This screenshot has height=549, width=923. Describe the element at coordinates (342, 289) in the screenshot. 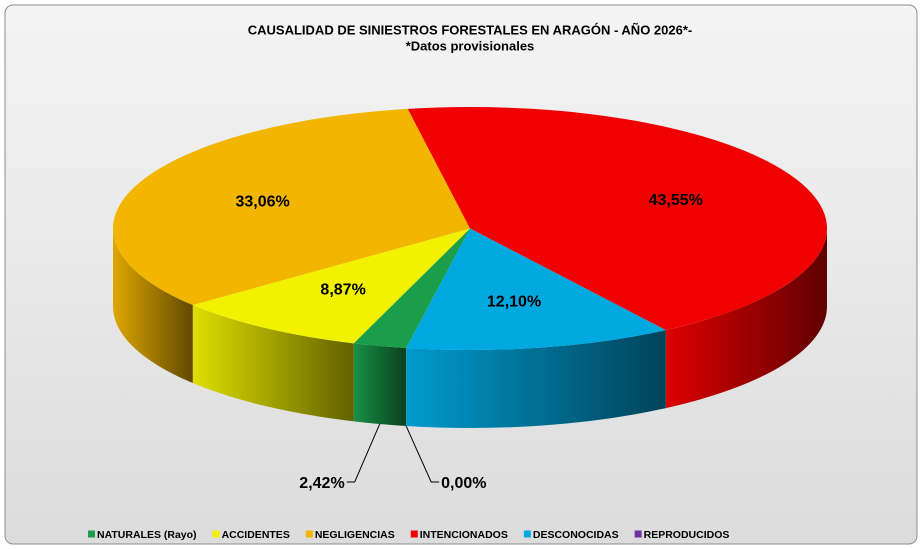

I see `data-label: 8,87%` at that location.